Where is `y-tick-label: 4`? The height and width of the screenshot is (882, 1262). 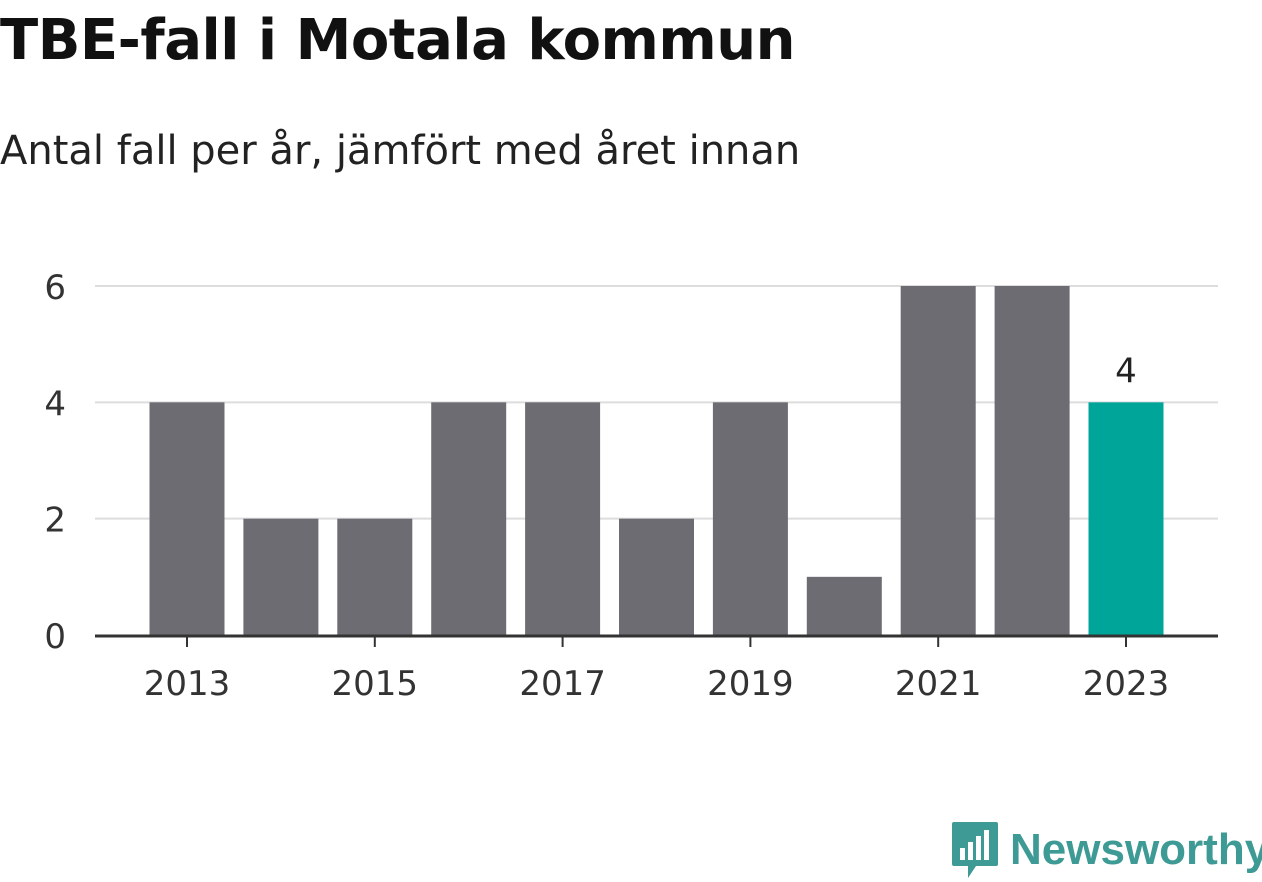 y-tick-label: 4 is located at coordinates (55, 404).